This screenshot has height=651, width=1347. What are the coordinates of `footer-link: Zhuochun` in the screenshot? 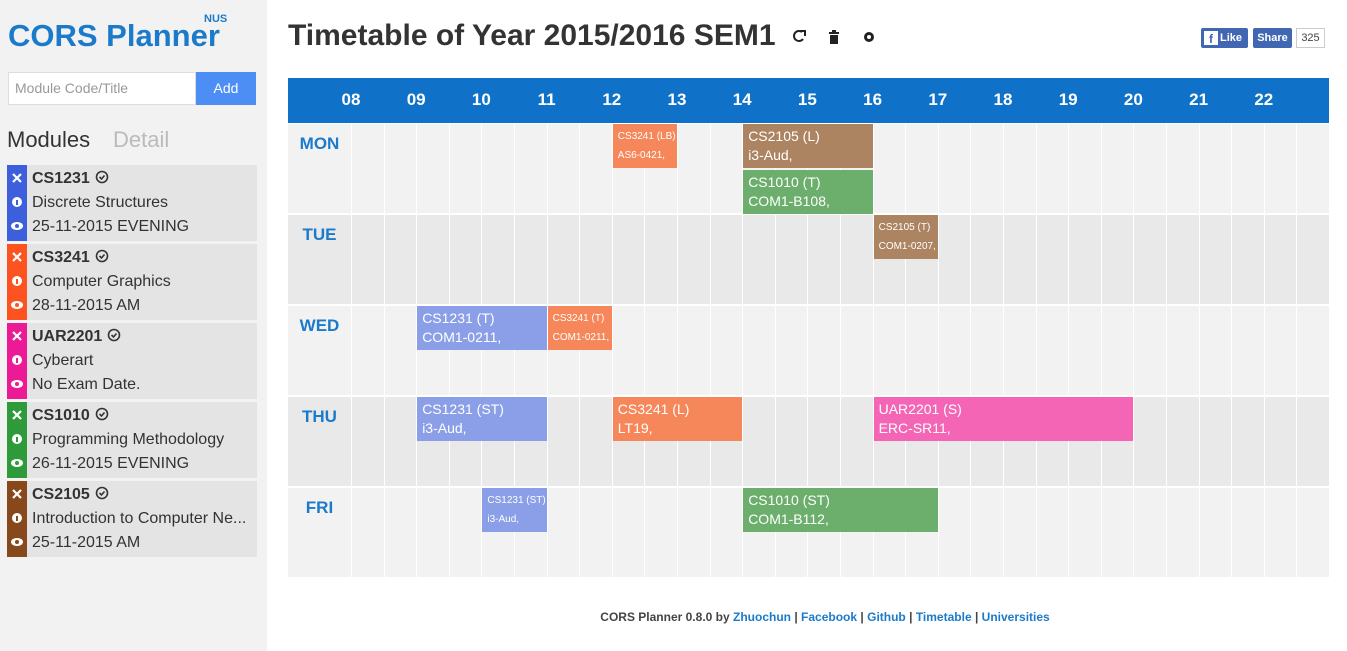 It's located at (762, 617).